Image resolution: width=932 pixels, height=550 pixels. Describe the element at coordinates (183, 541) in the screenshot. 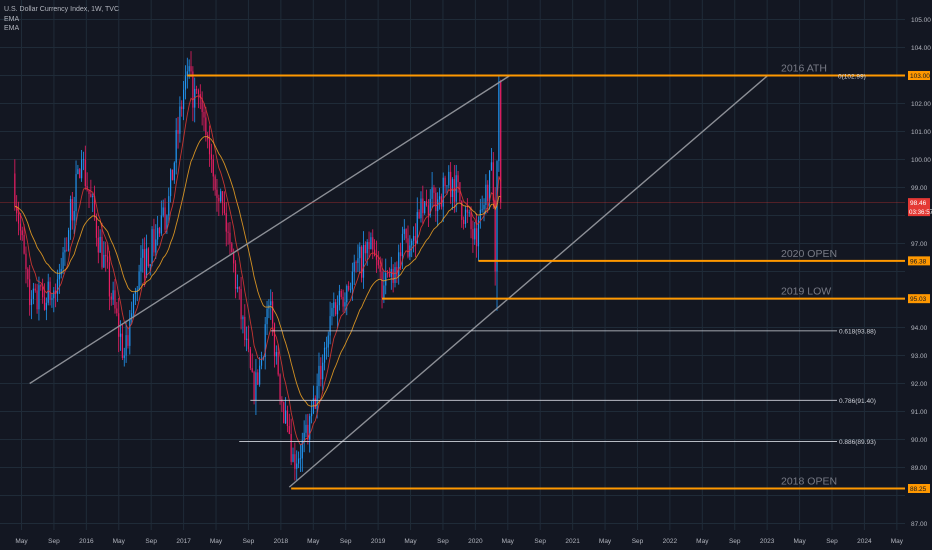

I see `time-tick-label: 2017` at that location.